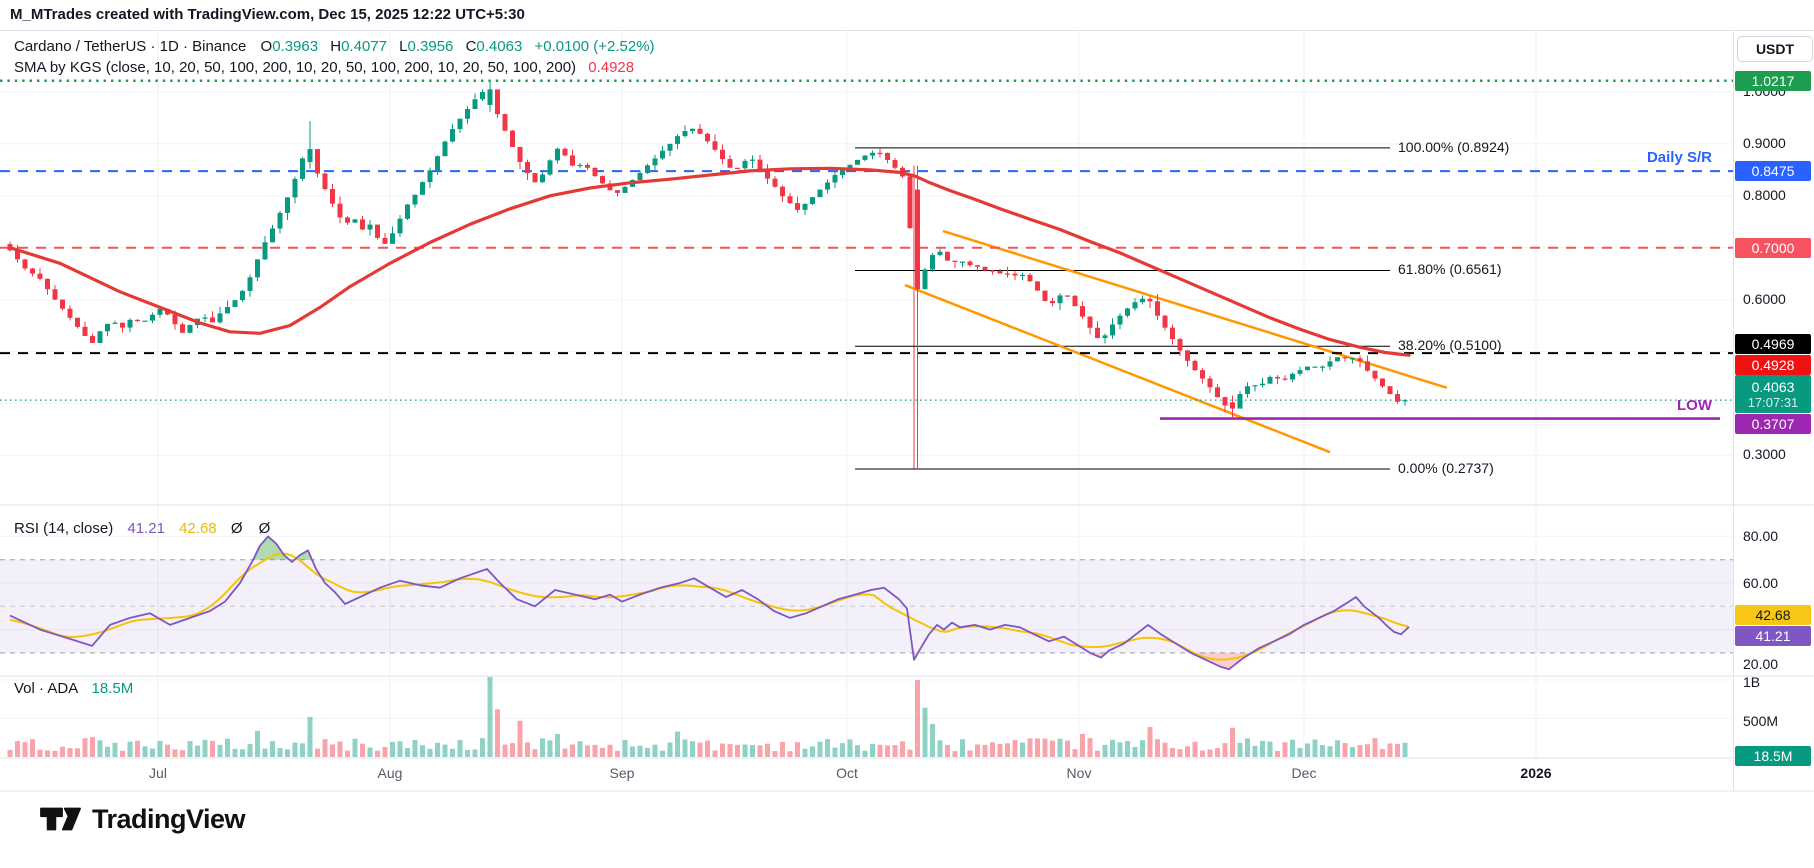  What do you see at coordinates (1773, 424) in the screenshot?
I see `low-line-badge: 0.3707` at bounding box center [1773, 424].